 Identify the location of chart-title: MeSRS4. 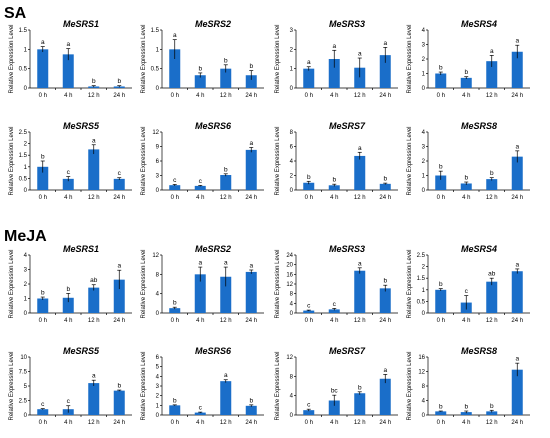
(479, 24).